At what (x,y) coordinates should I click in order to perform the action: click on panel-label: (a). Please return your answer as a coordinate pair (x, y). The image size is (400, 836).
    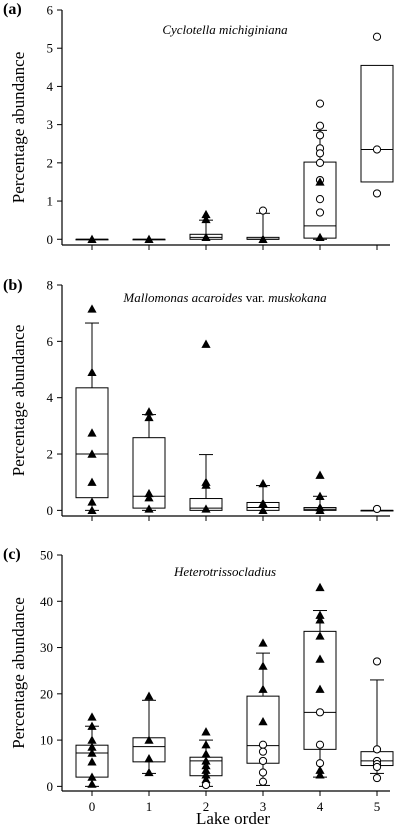
    Looking at the image, I should click on (12, 9).